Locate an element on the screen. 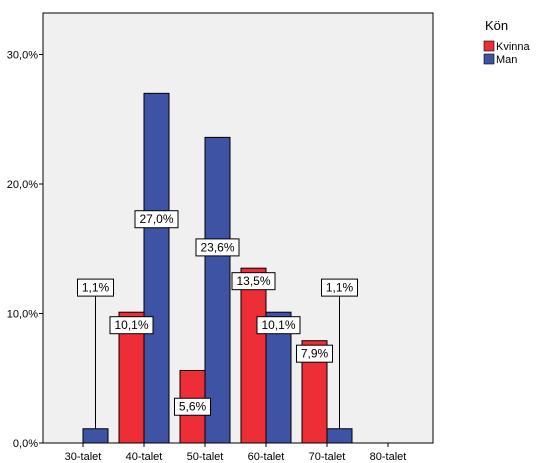  data-label-text: 27,0% is located at coordinates (156, 219).